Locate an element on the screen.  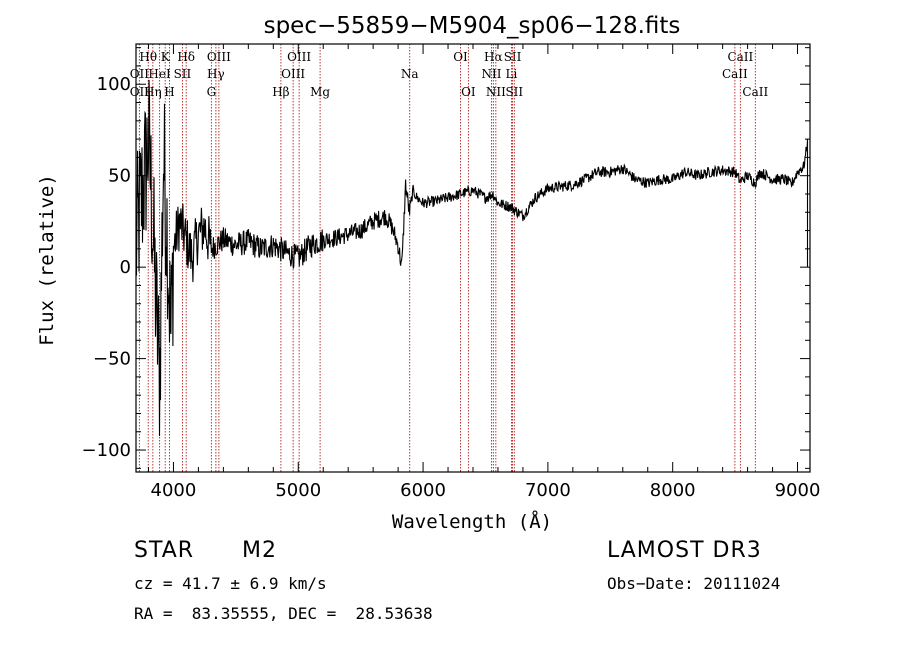
spectral-line-label: K is located at coordinates (166, 57).